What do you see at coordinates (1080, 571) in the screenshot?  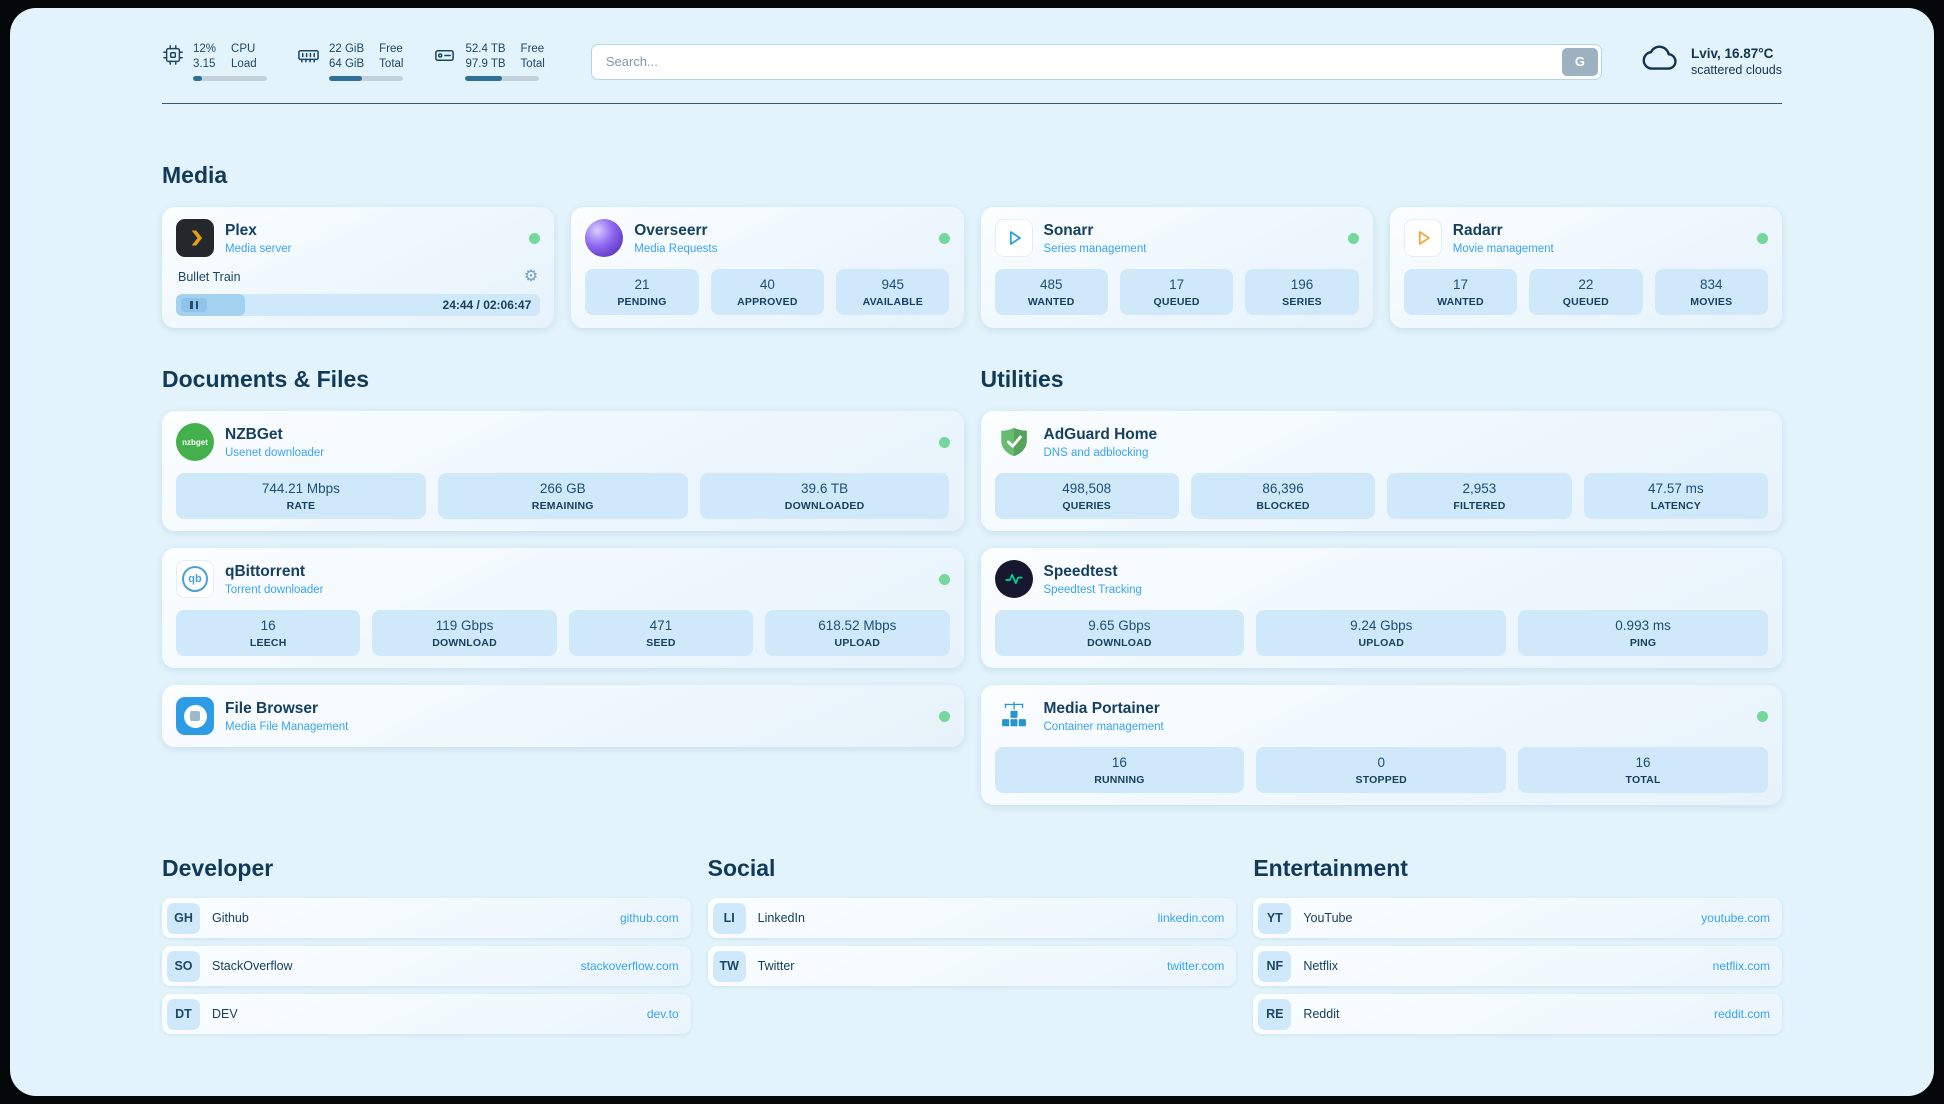 I see `app-title: Speedtest` at bounding box center [1080, 571].